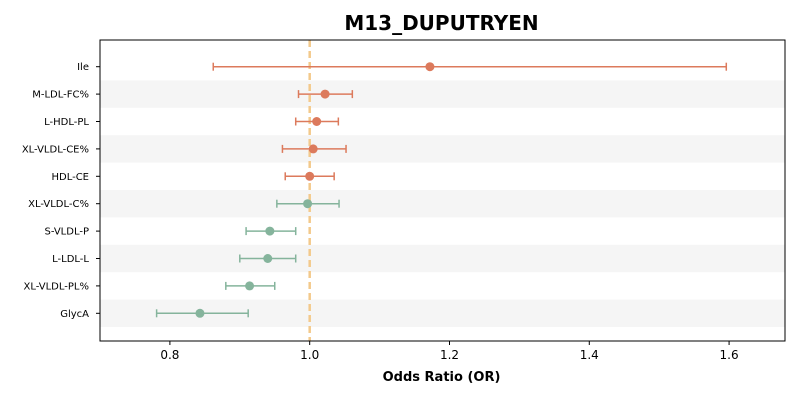 The width and height of the screenshot is (800, 405). I want to click on forest-row-ile, so click(470, 67).